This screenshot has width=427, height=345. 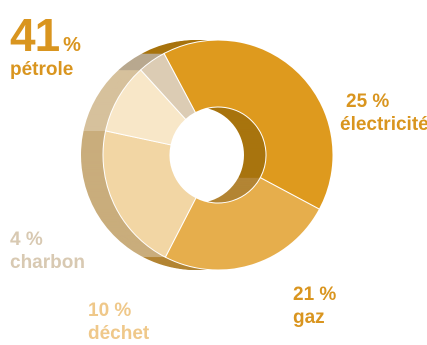 I want to click on label-petrole: 41% pétrole, so click(x=45, y=45).